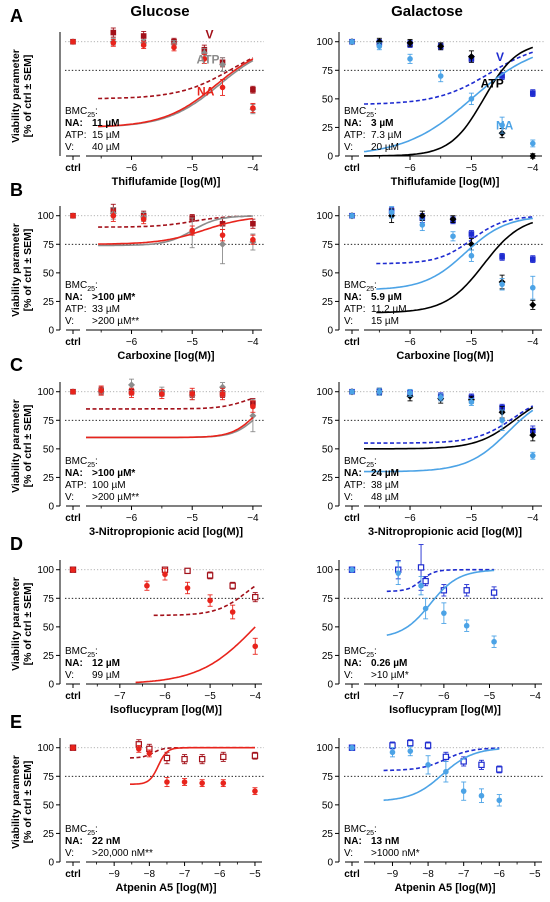 The image size is (550, 902). What do you see at coordinates (330, 331) in the screenshot?
I see `y-tick-label: 0` at bounding box center [330, 331].